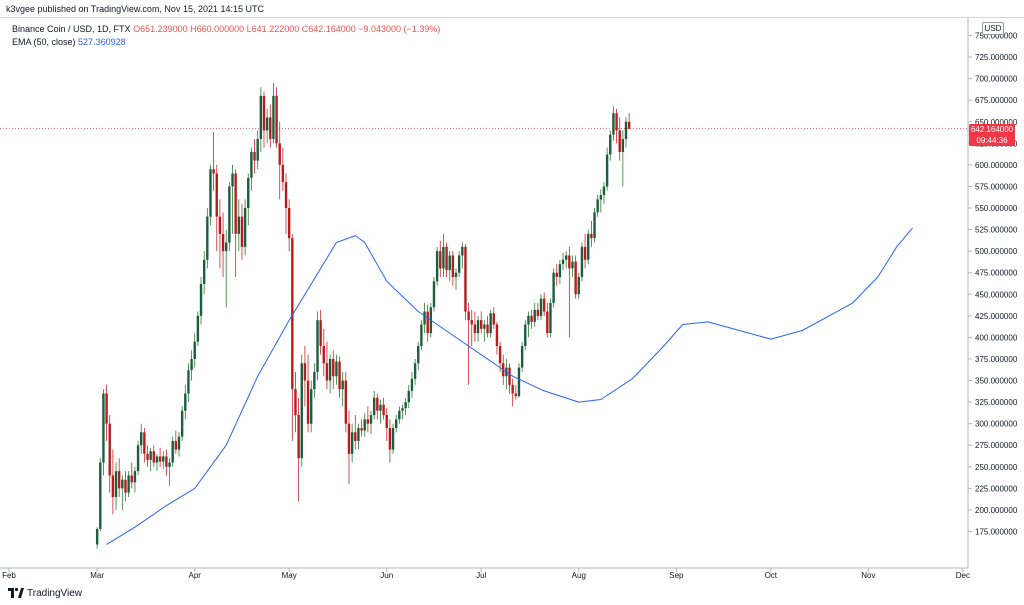  Describe the element at coordinates (97, 575) in the screenshot. I see `x-tick-label: Mar` at that location.